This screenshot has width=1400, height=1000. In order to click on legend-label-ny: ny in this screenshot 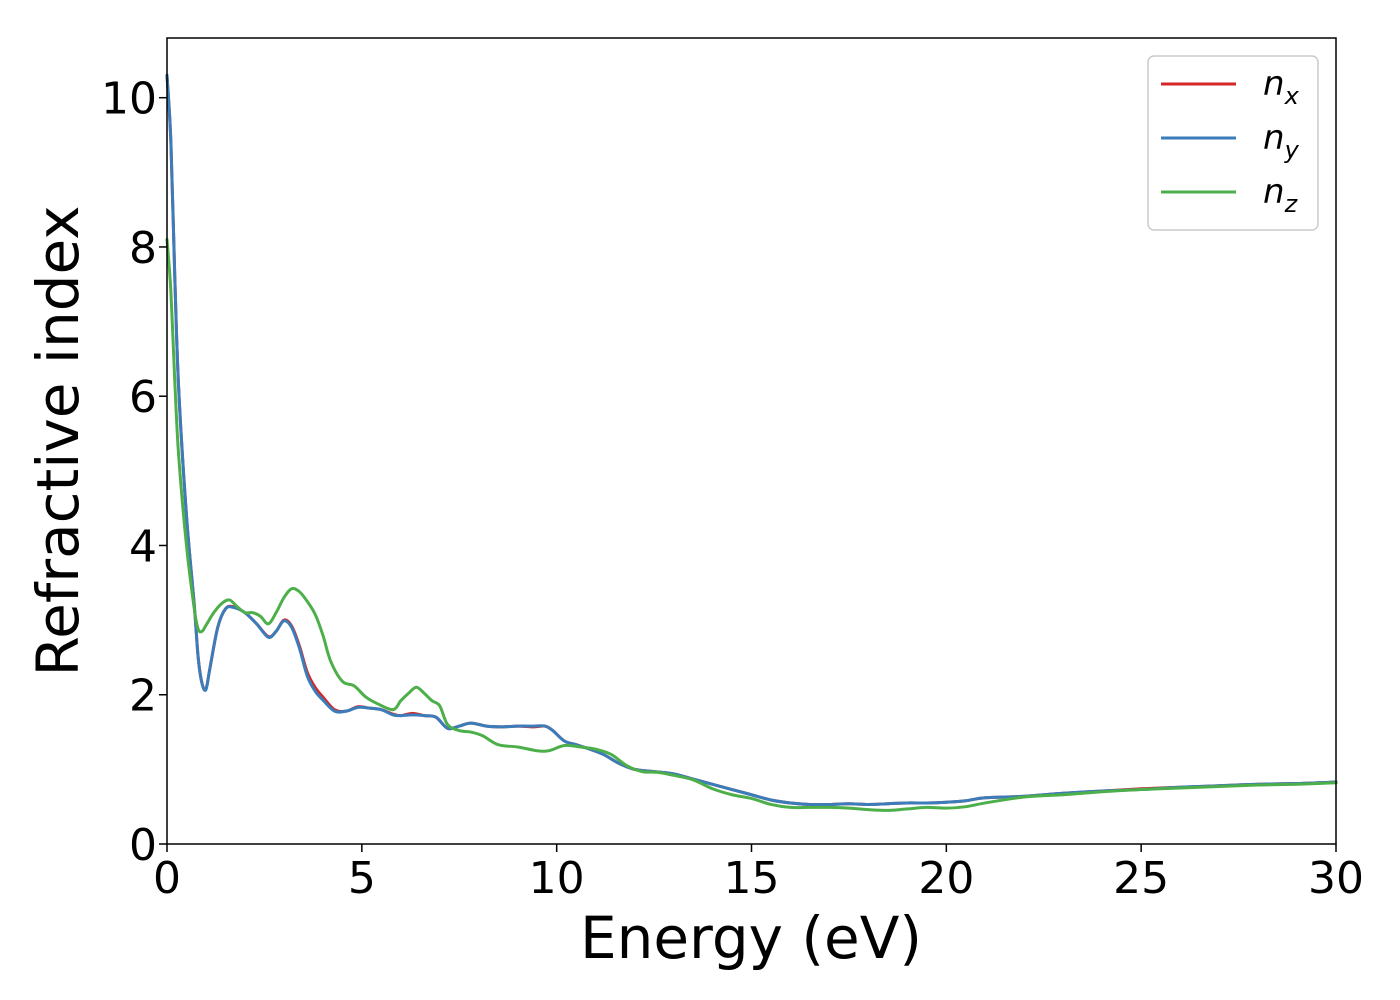, I will do `click(1281, 141)`.